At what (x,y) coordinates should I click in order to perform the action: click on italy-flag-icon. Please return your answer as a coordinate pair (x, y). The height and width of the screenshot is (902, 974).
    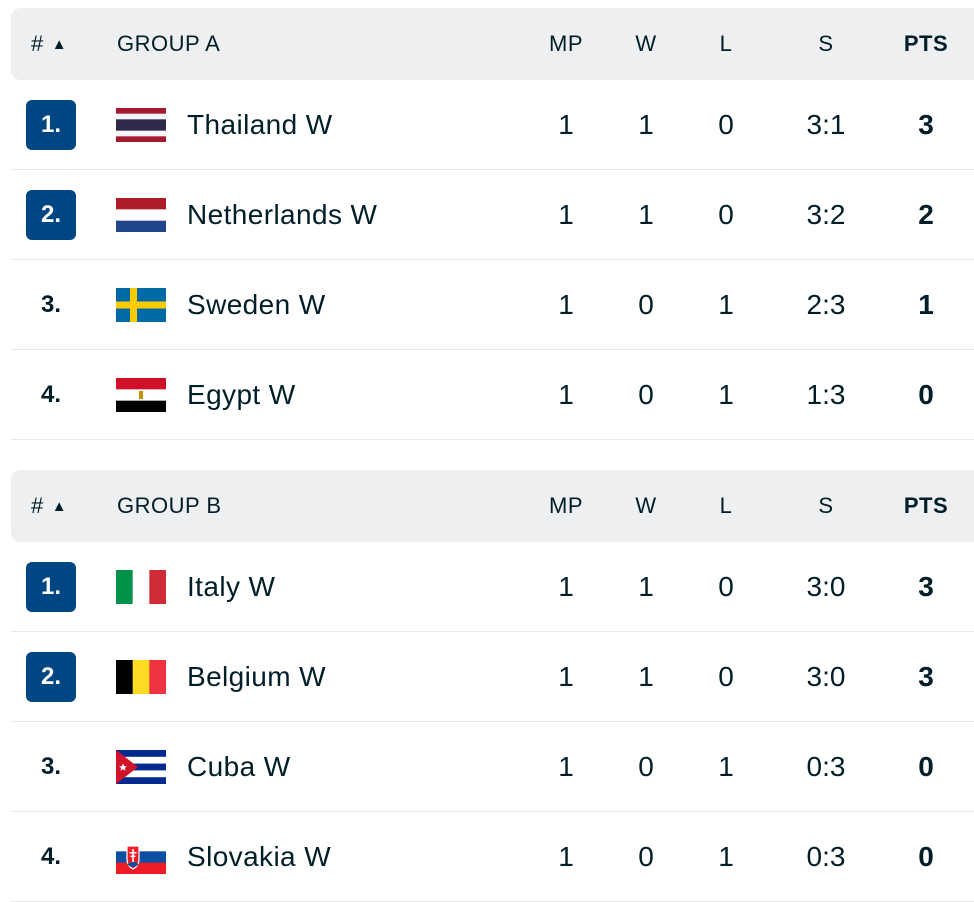
    Looking at the image, I should click on (141, 587).